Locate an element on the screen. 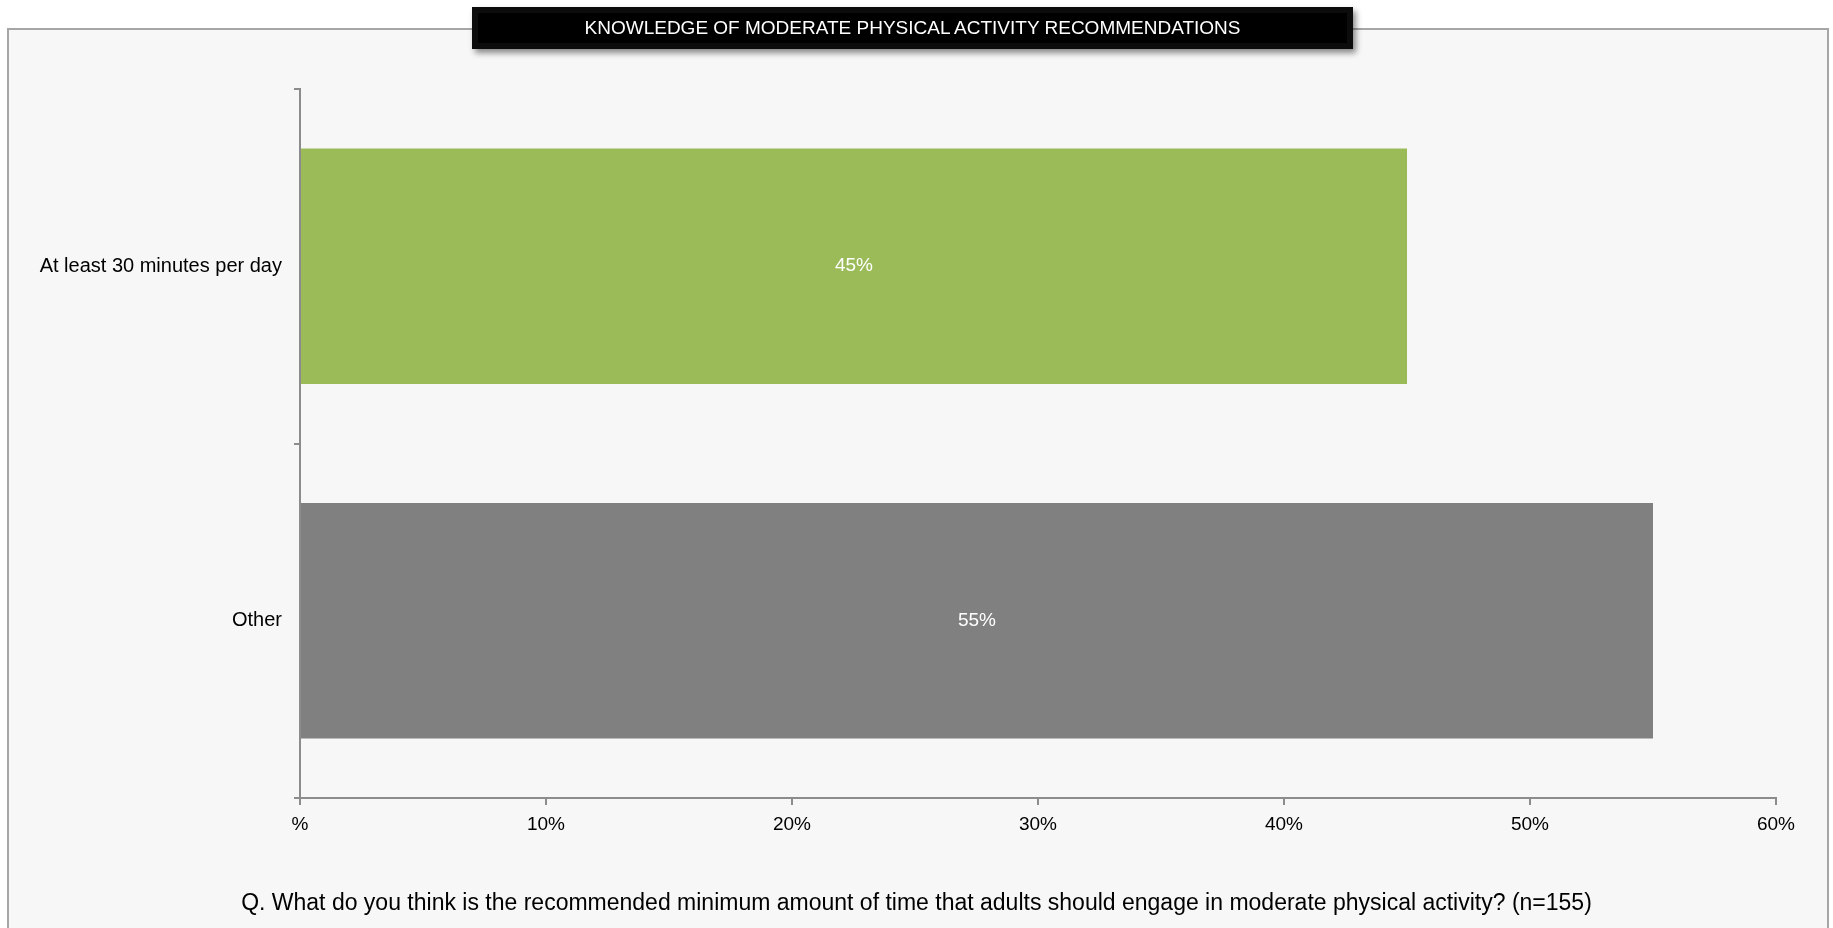 This screenshot has width=1833, height=928. x-tick-label: 60% is located at coordinates (1776, 823).